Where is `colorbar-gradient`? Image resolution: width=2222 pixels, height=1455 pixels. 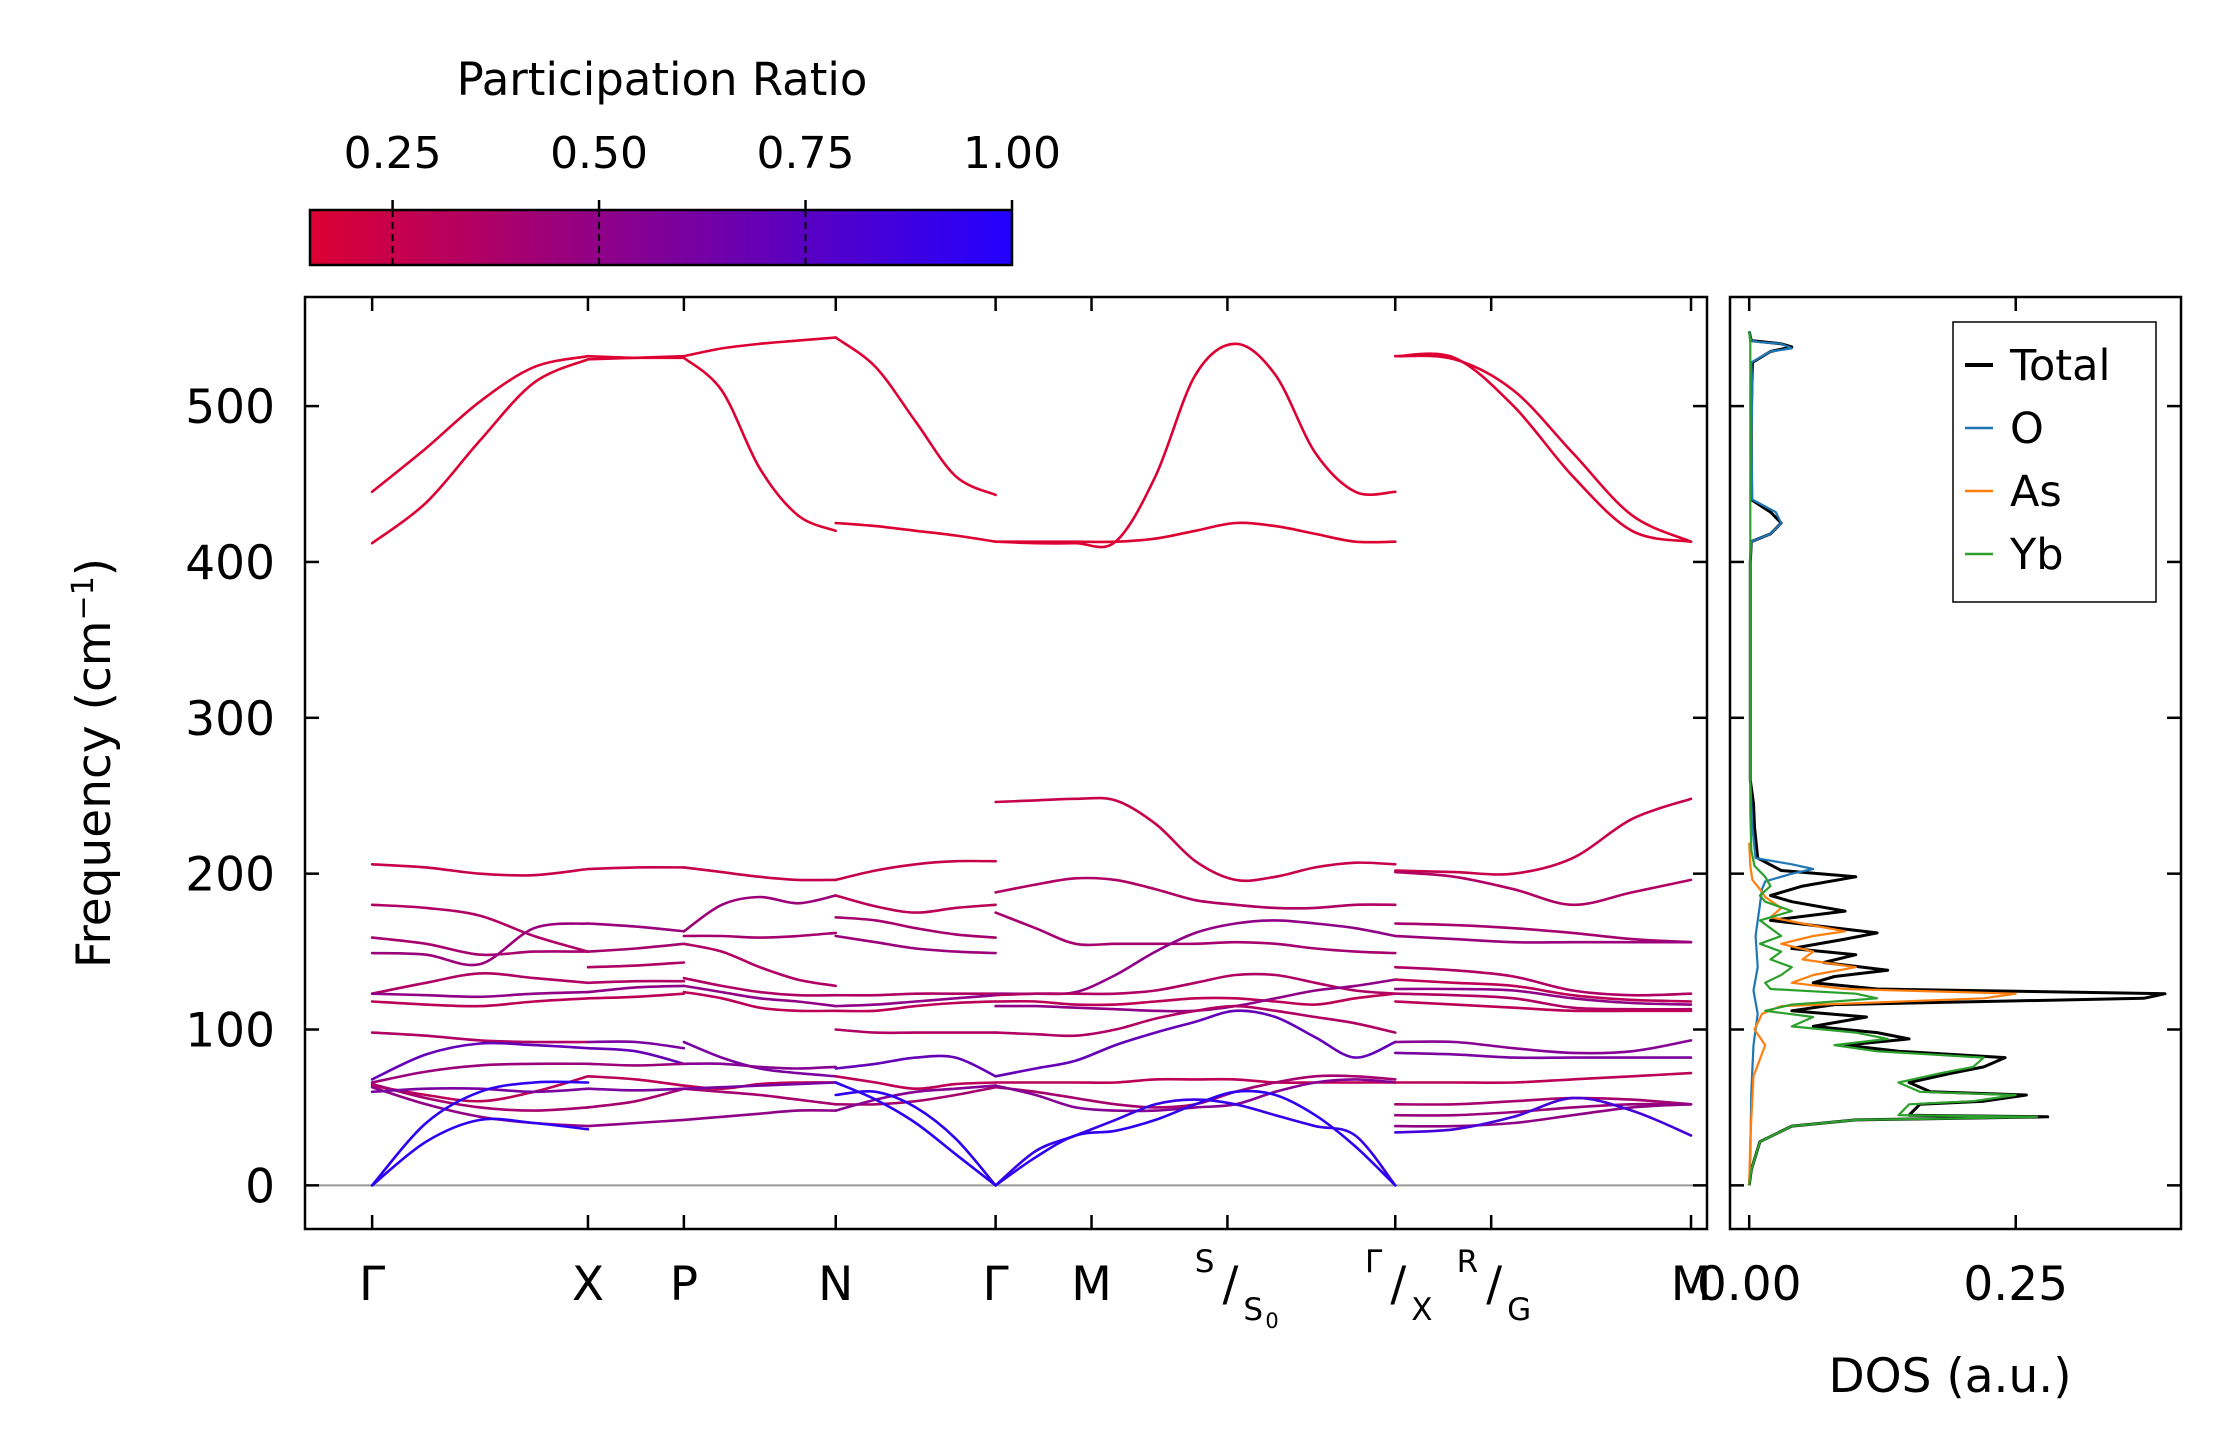
colorbar-gradient is located at coordinates (661, 237).